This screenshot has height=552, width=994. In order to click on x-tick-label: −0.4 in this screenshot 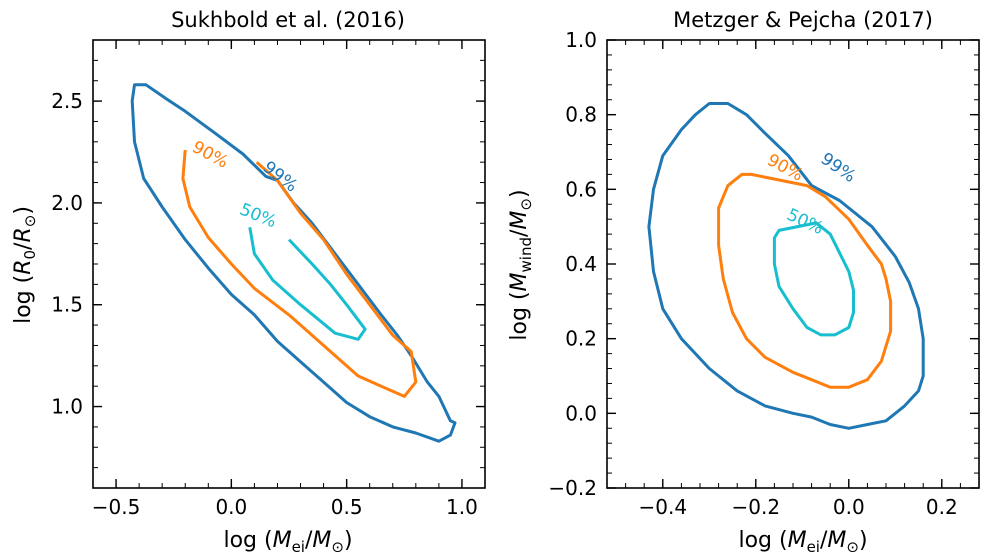, I will do `click(663, 507)`.